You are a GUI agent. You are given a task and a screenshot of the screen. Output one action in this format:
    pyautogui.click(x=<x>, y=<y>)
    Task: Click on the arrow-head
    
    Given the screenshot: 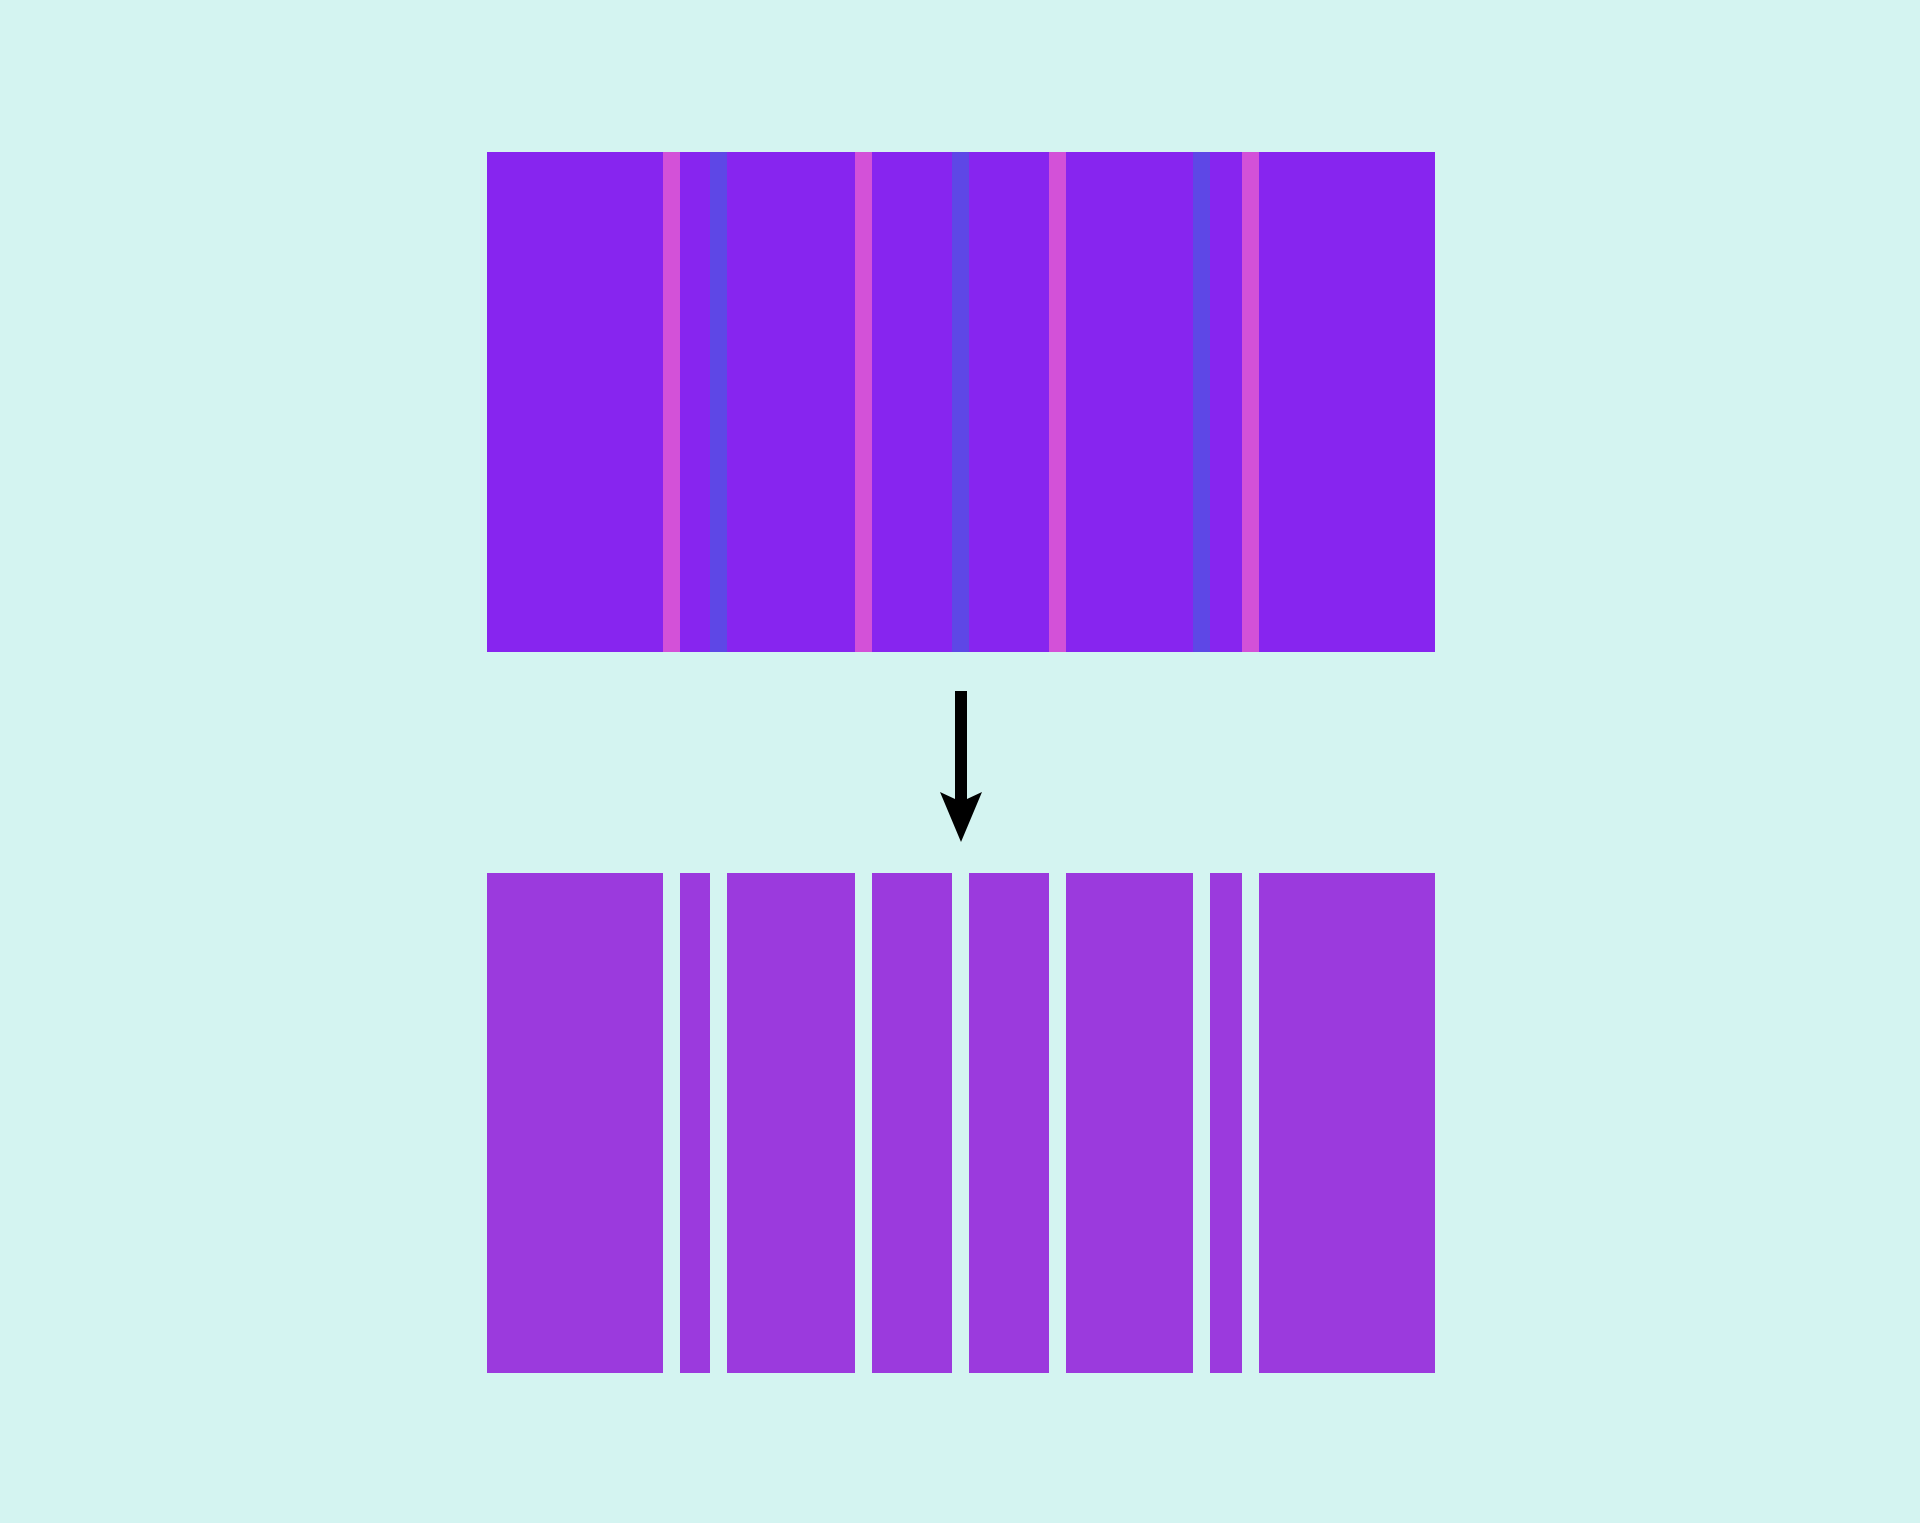 What is the action you would take?
    pyautogui.click(x=961, y=817)
    